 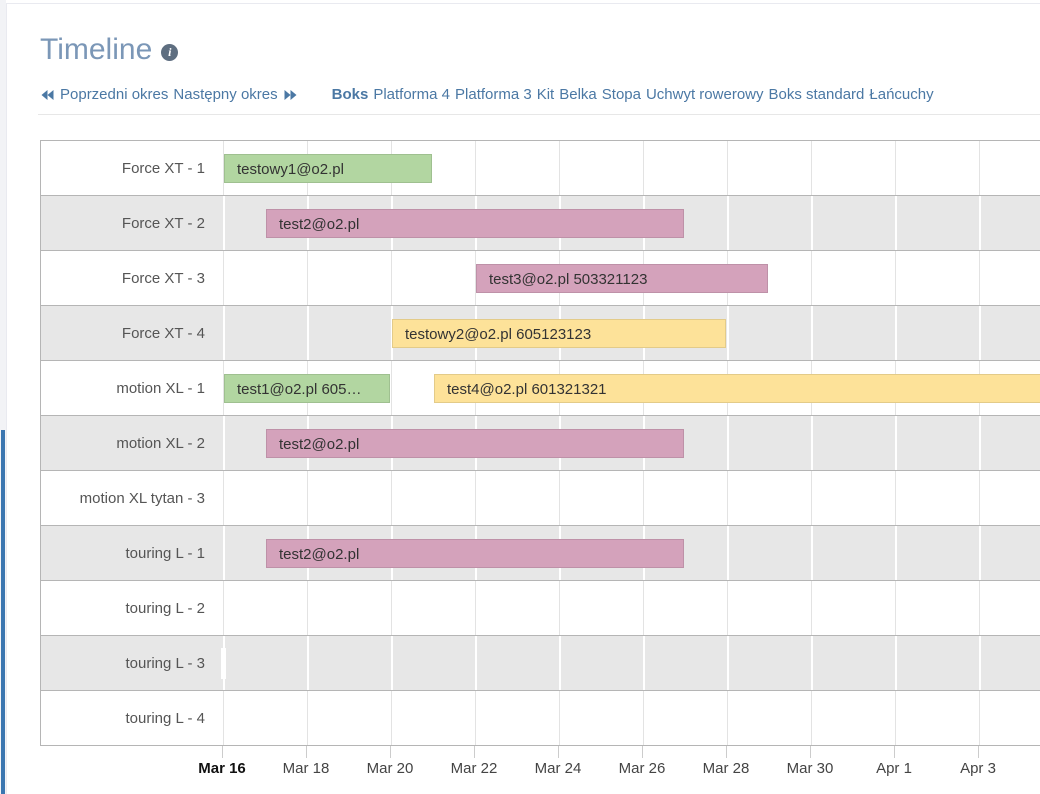 I want to click on prev-period-link: Poprzedni okres, so click(x=104, y=94).